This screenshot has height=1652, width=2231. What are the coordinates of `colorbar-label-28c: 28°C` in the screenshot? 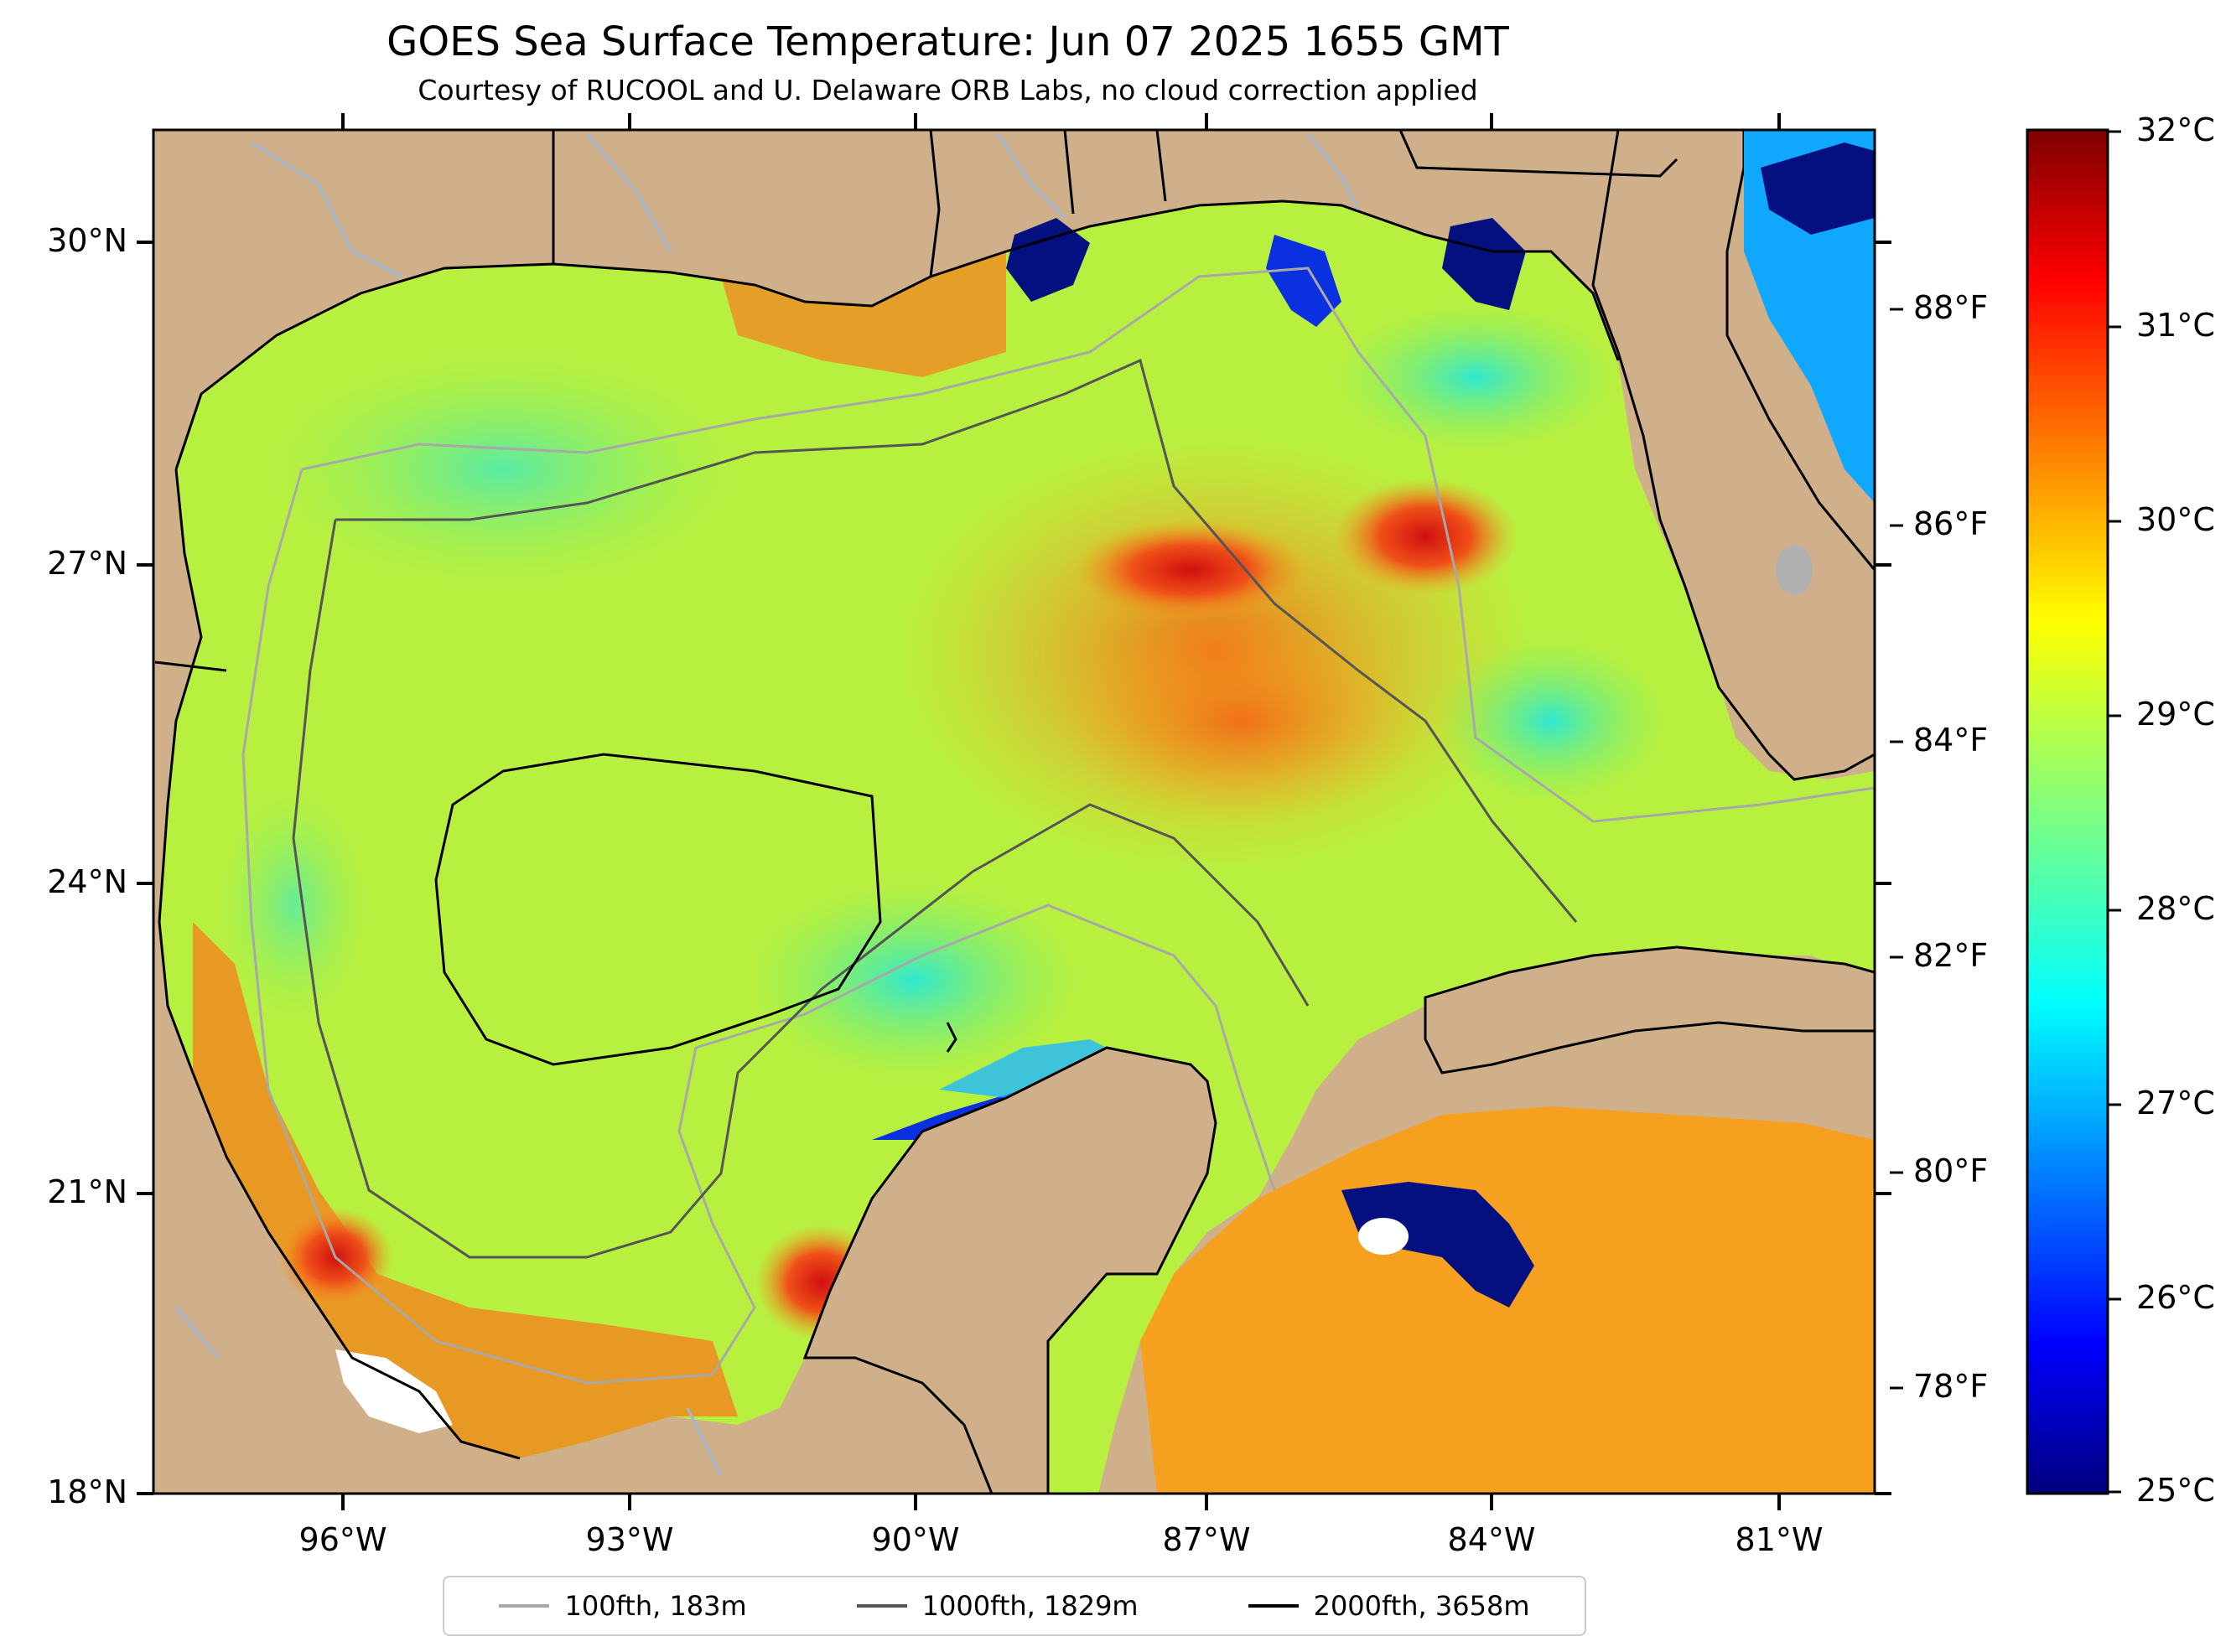 It's located at (2175, 908).